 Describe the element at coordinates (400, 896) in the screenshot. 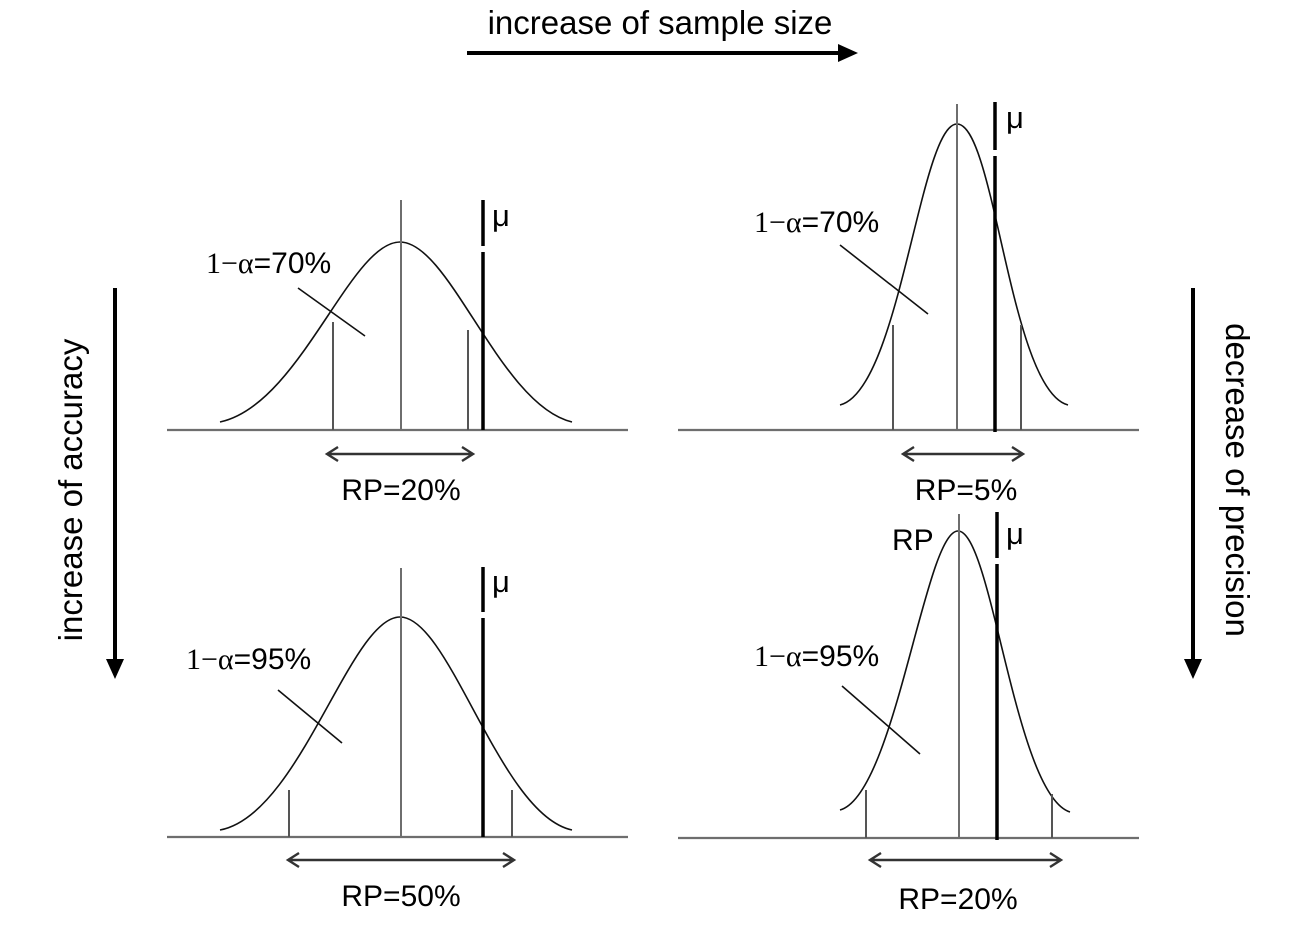

I see `rp-label: RP=50%` at that location.